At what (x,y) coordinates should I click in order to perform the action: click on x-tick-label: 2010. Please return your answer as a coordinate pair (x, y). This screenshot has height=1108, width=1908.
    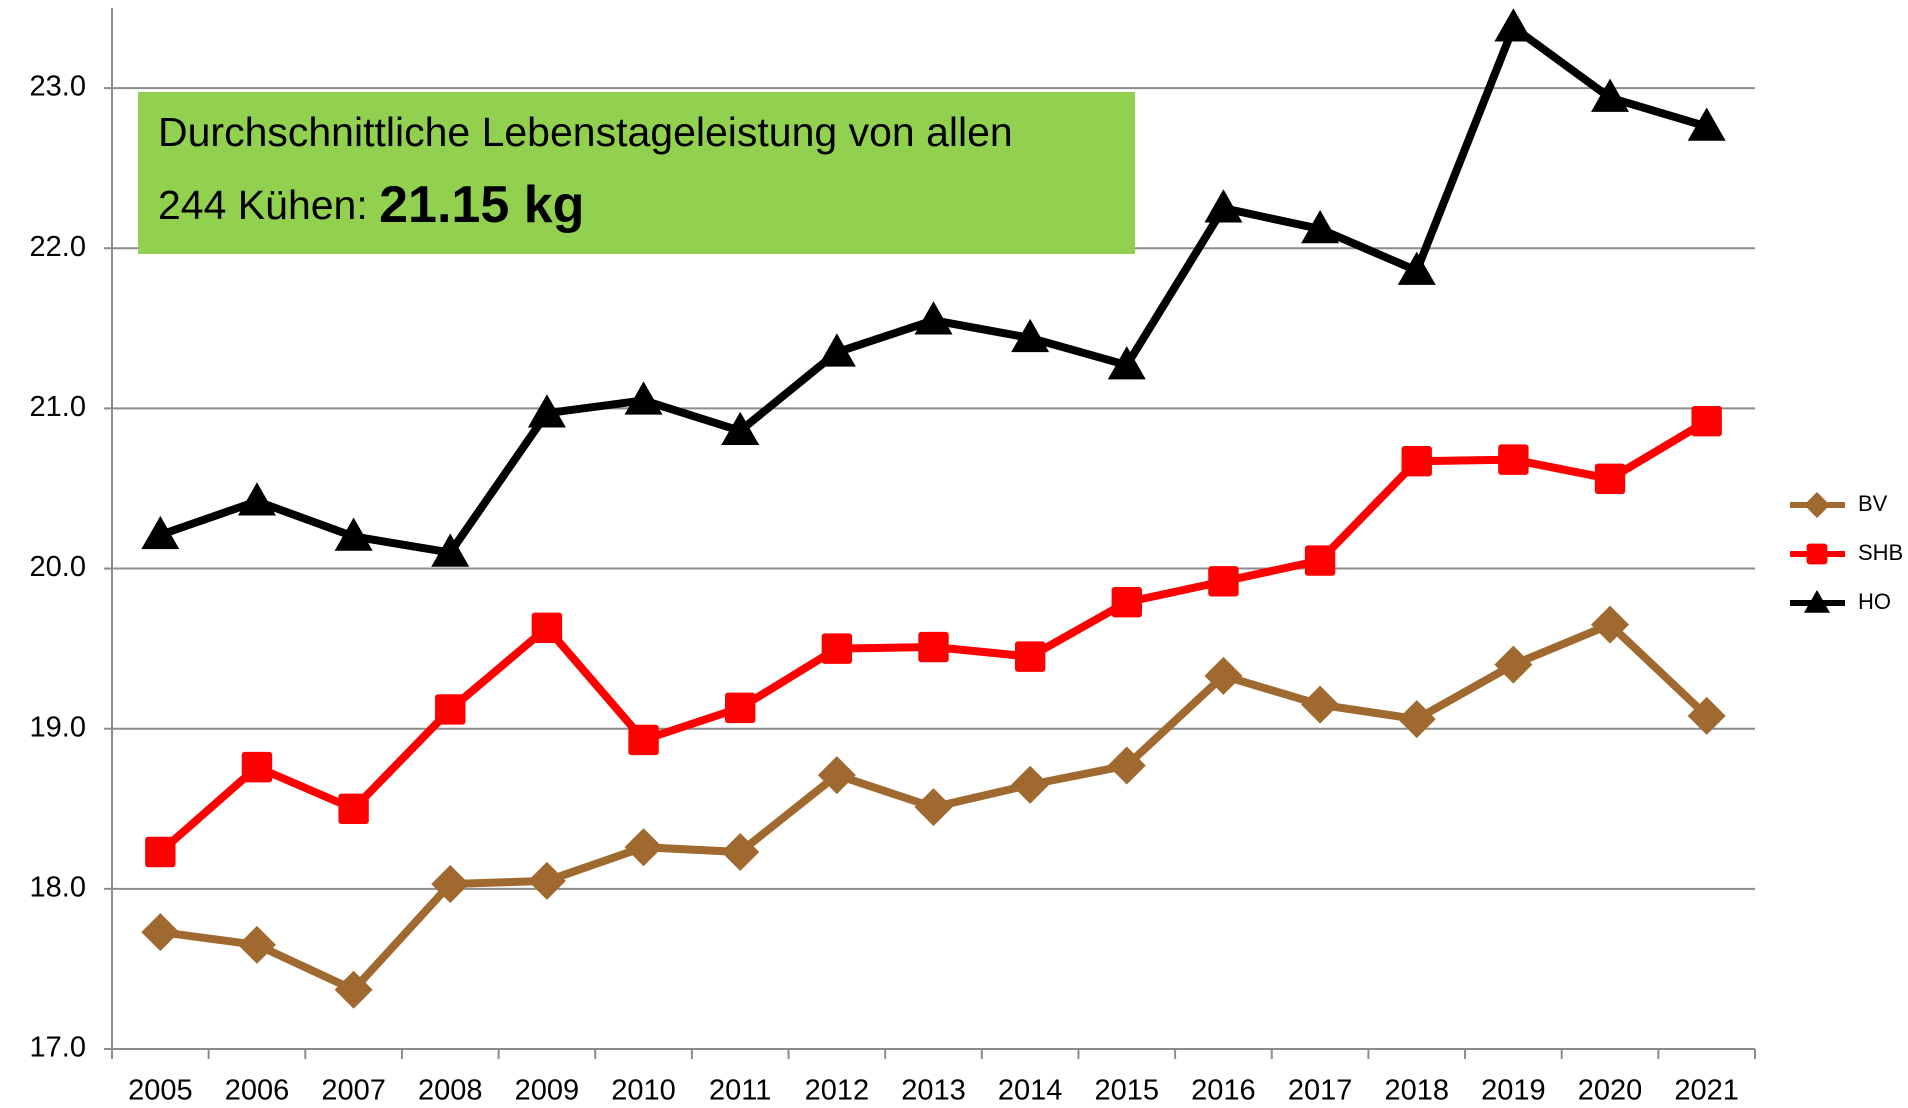
    Looking at the image, I should click on (643, 1091).